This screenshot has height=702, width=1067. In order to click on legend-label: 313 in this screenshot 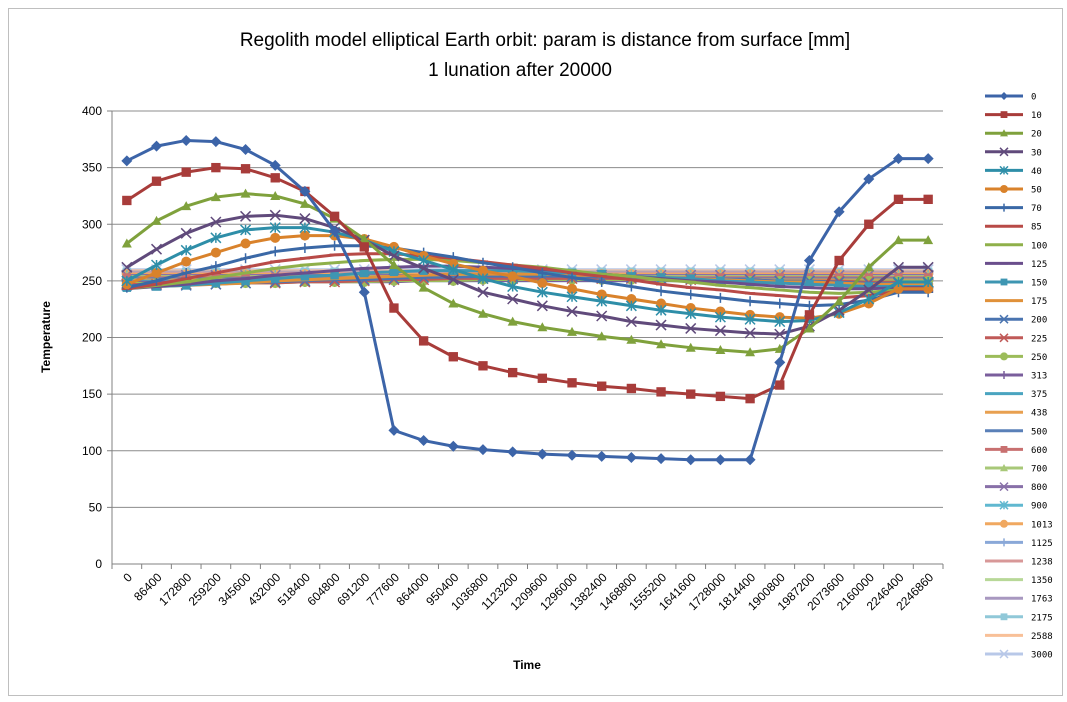, I will do `click(1039, 377)`.